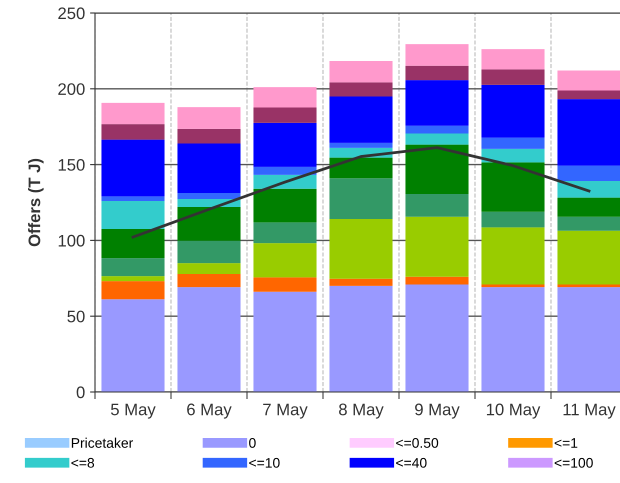 This screenshot has height=483, width=620. I want to click on x-tick-label: 10 May, so click(513, 411).